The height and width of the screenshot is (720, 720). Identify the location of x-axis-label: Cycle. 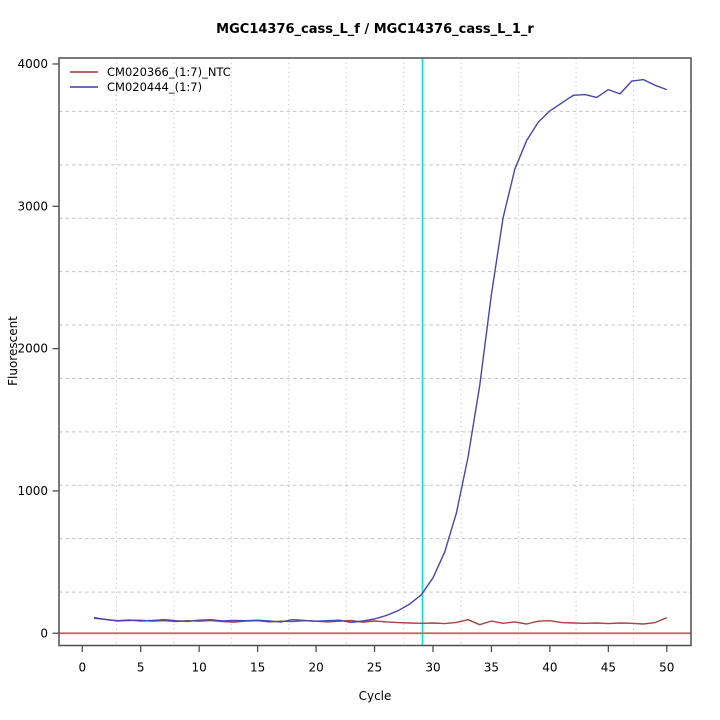
(375, 696).